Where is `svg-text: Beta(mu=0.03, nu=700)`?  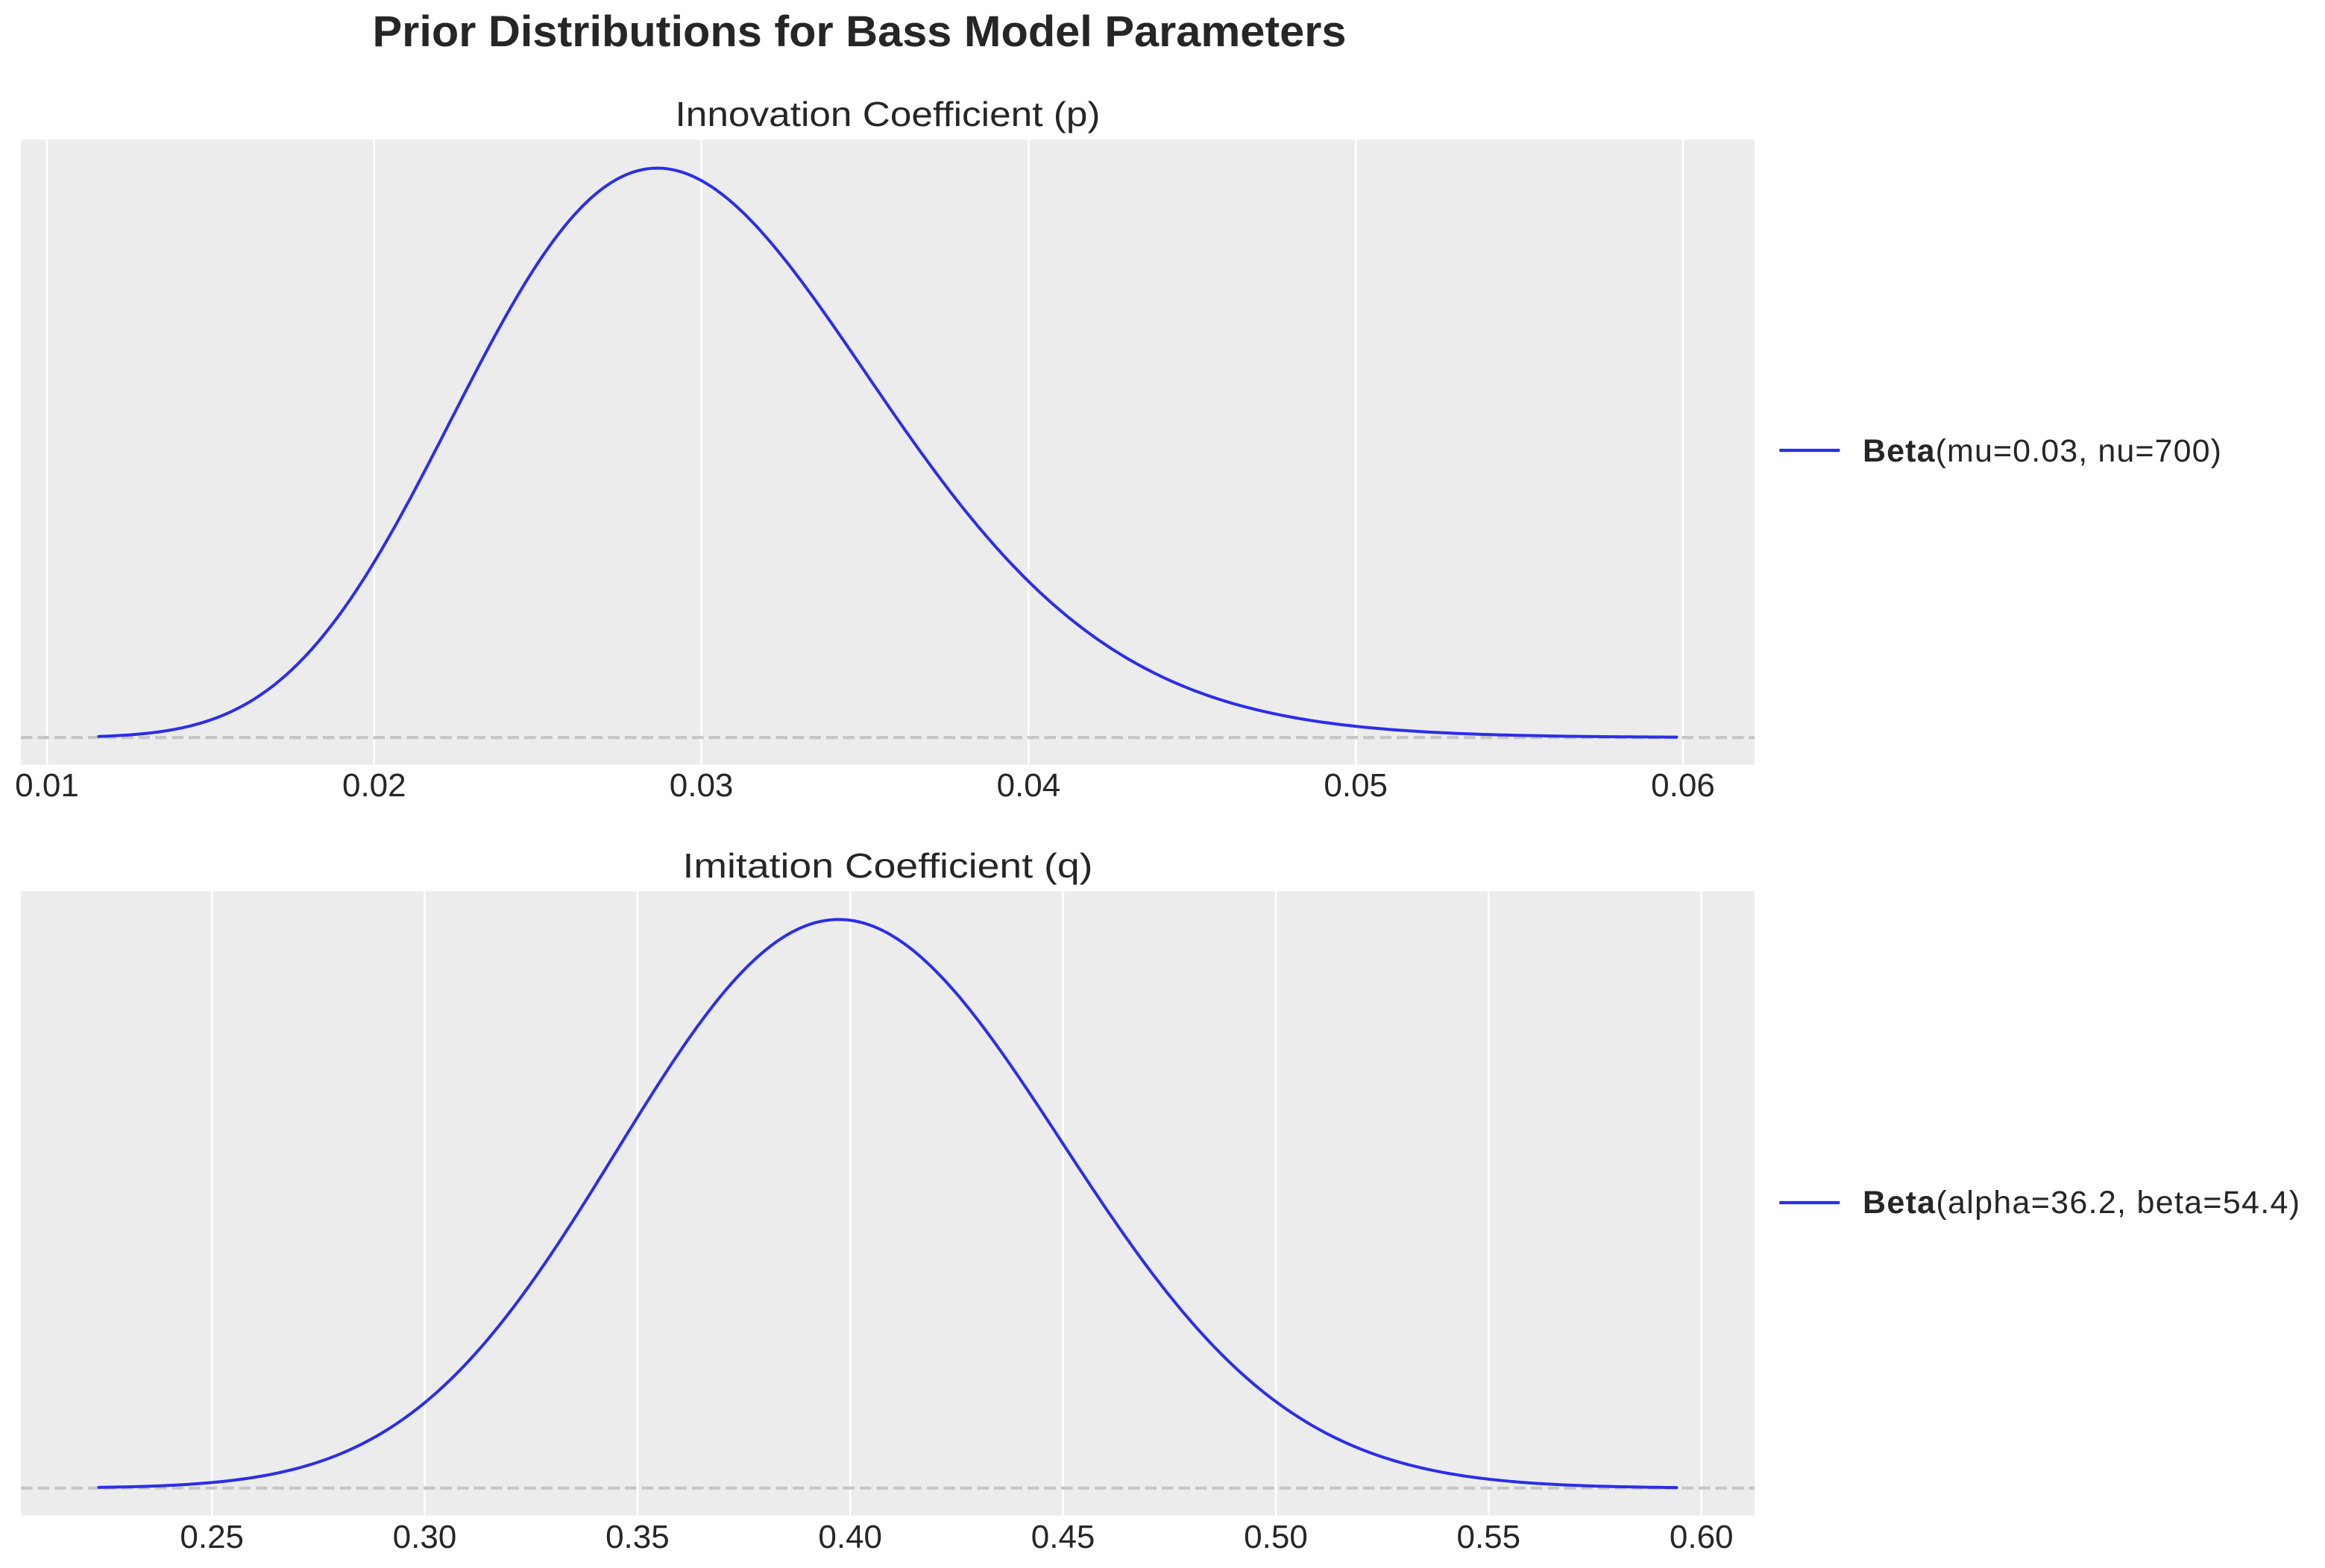
svg-text: Beta(mu=0.03, nu=700) is located at coordinates (2042, 451).